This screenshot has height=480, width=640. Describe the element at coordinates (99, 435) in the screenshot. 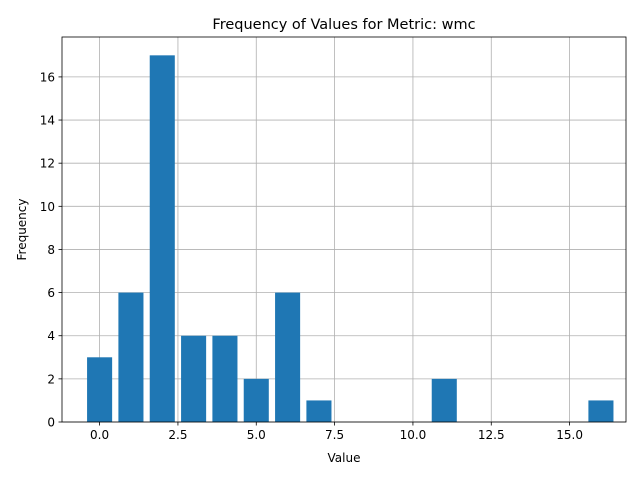

I see `x-tick-label: 0.0` at that location.